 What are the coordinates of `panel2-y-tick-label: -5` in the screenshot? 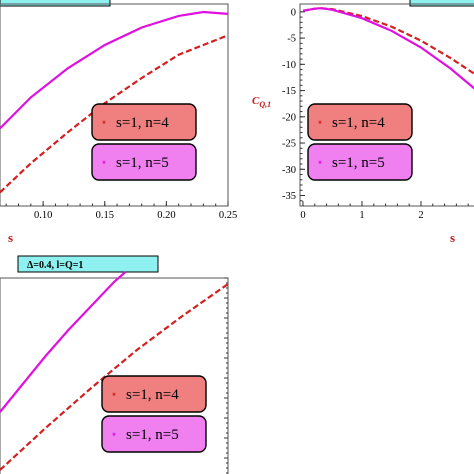 It's located at (291, 39).